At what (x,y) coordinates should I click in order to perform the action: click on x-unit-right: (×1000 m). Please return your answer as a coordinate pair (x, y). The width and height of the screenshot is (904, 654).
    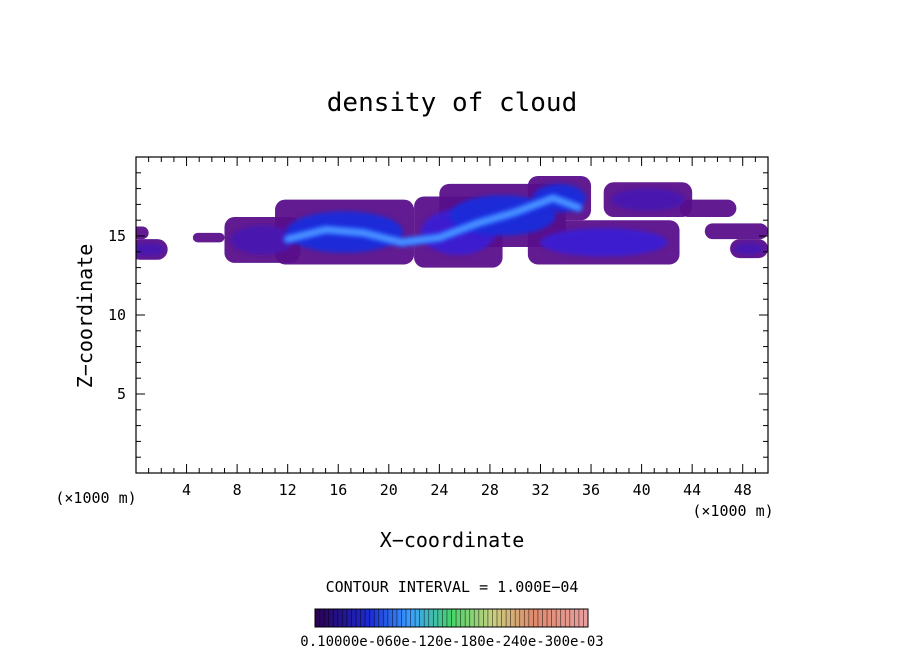
    Looking at the image, I should click on (732, 511).